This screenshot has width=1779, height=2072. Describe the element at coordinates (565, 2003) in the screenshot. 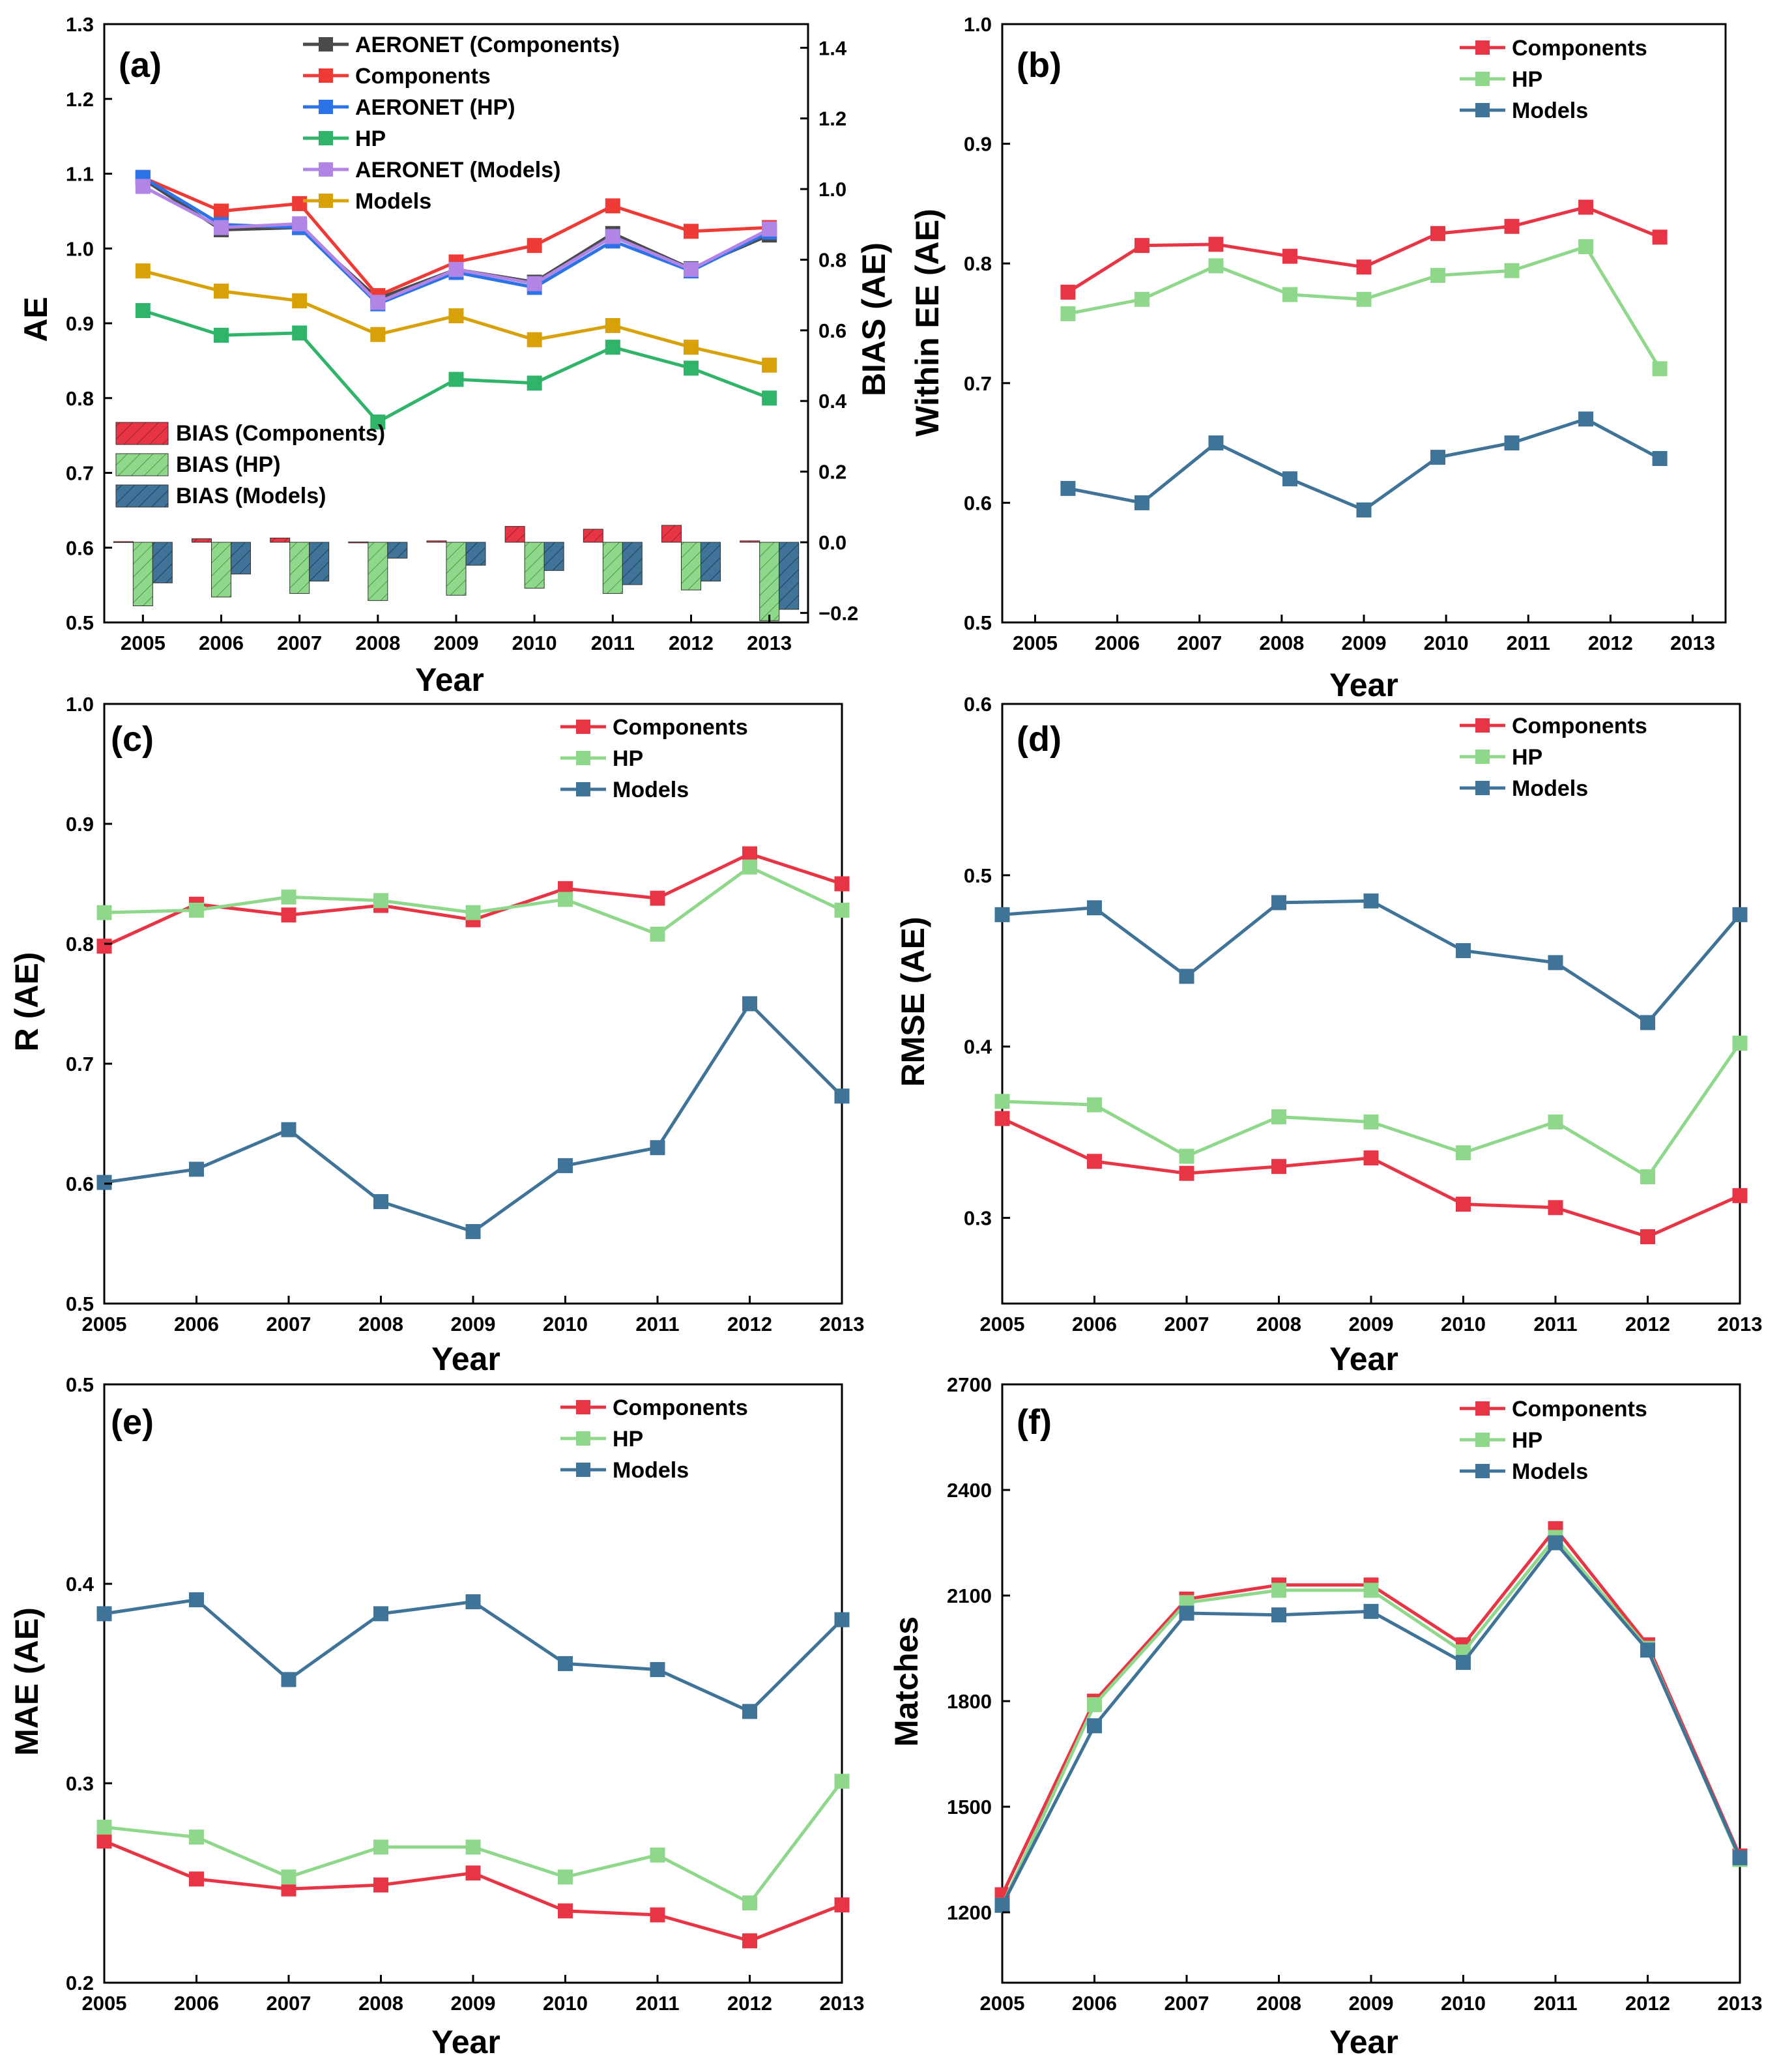

I see `x-tick-label-2010: 2010` at that location.